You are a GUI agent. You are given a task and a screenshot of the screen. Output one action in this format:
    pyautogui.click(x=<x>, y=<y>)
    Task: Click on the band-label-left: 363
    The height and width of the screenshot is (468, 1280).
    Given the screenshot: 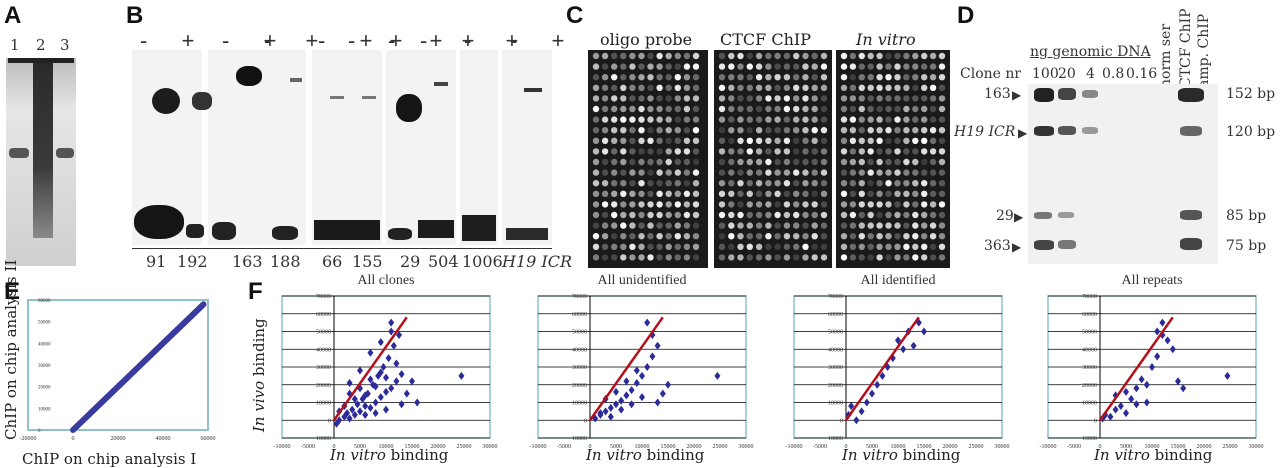 What is the action you would take?
    pyautogui.click(x=997, y=246)
    